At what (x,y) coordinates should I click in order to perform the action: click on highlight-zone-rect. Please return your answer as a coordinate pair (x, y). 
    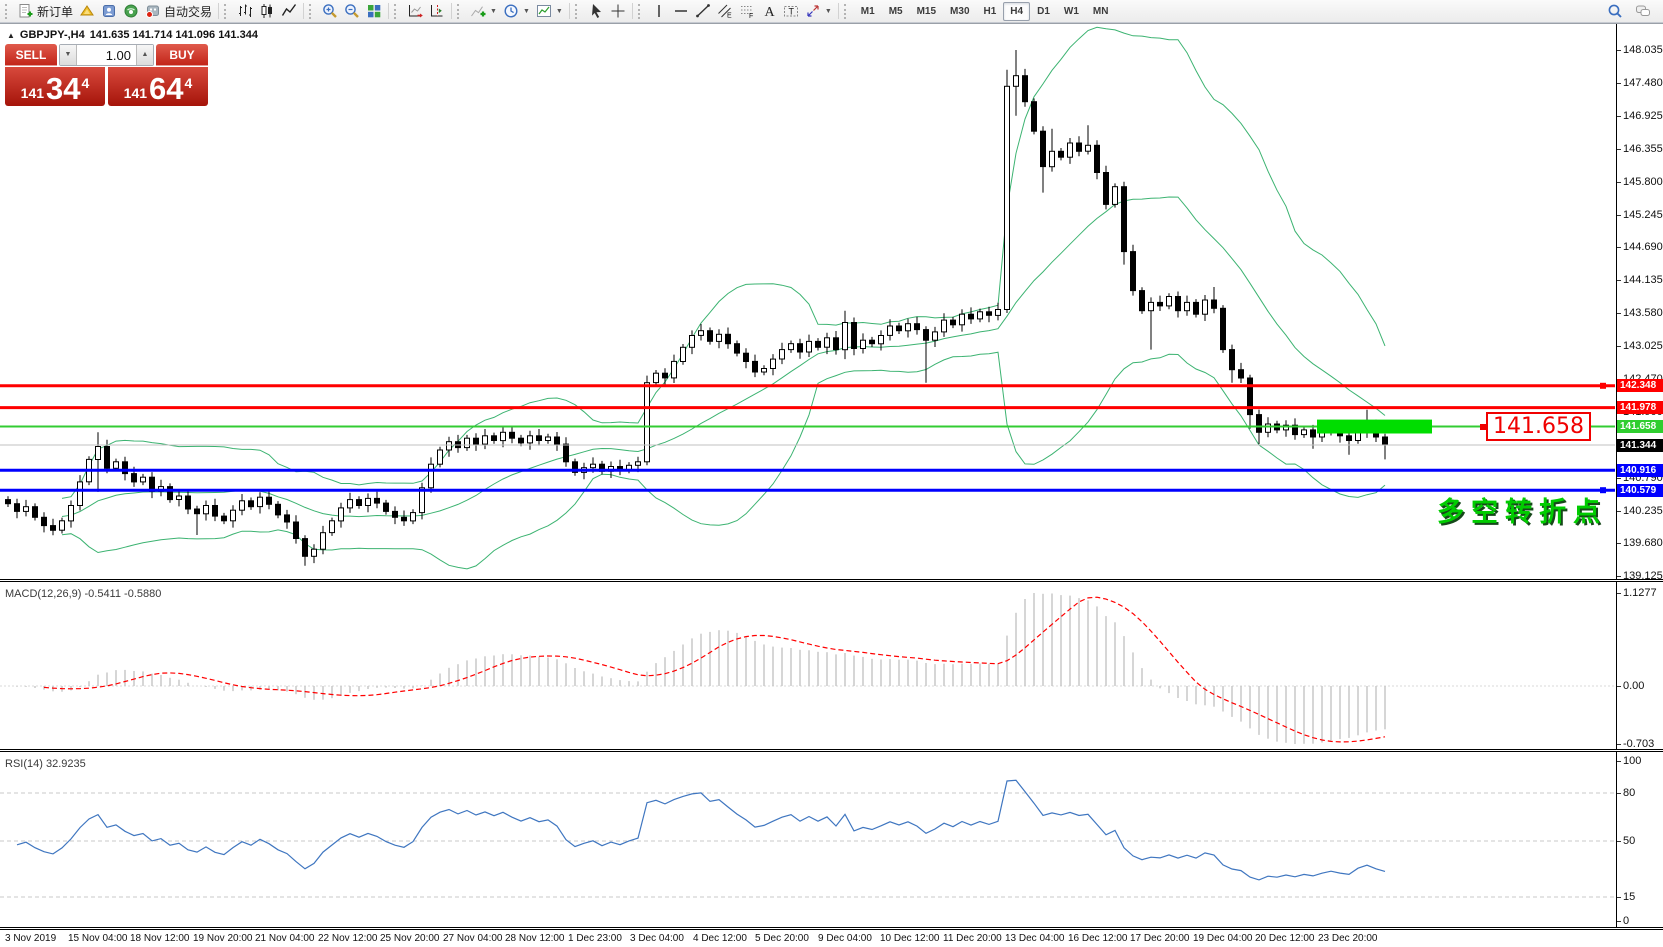
    Looking at the image, I should click on (1374, 426).